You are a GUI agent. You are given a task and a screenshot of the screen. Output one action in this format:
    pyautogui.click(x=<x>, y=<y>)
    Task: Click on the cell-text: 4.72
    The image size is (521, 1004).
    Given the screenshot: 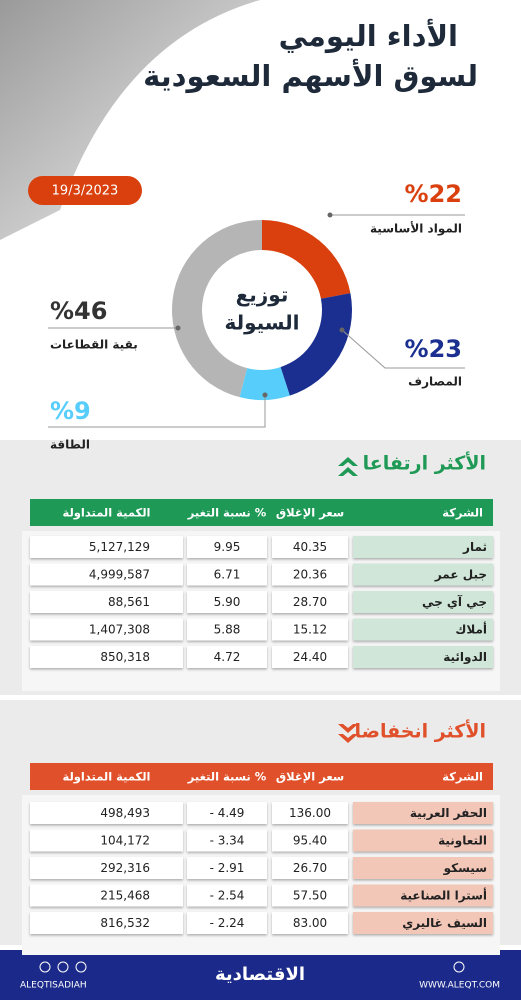 What is the action you would take?
    pyautogui.click(x=227, y=657)
    